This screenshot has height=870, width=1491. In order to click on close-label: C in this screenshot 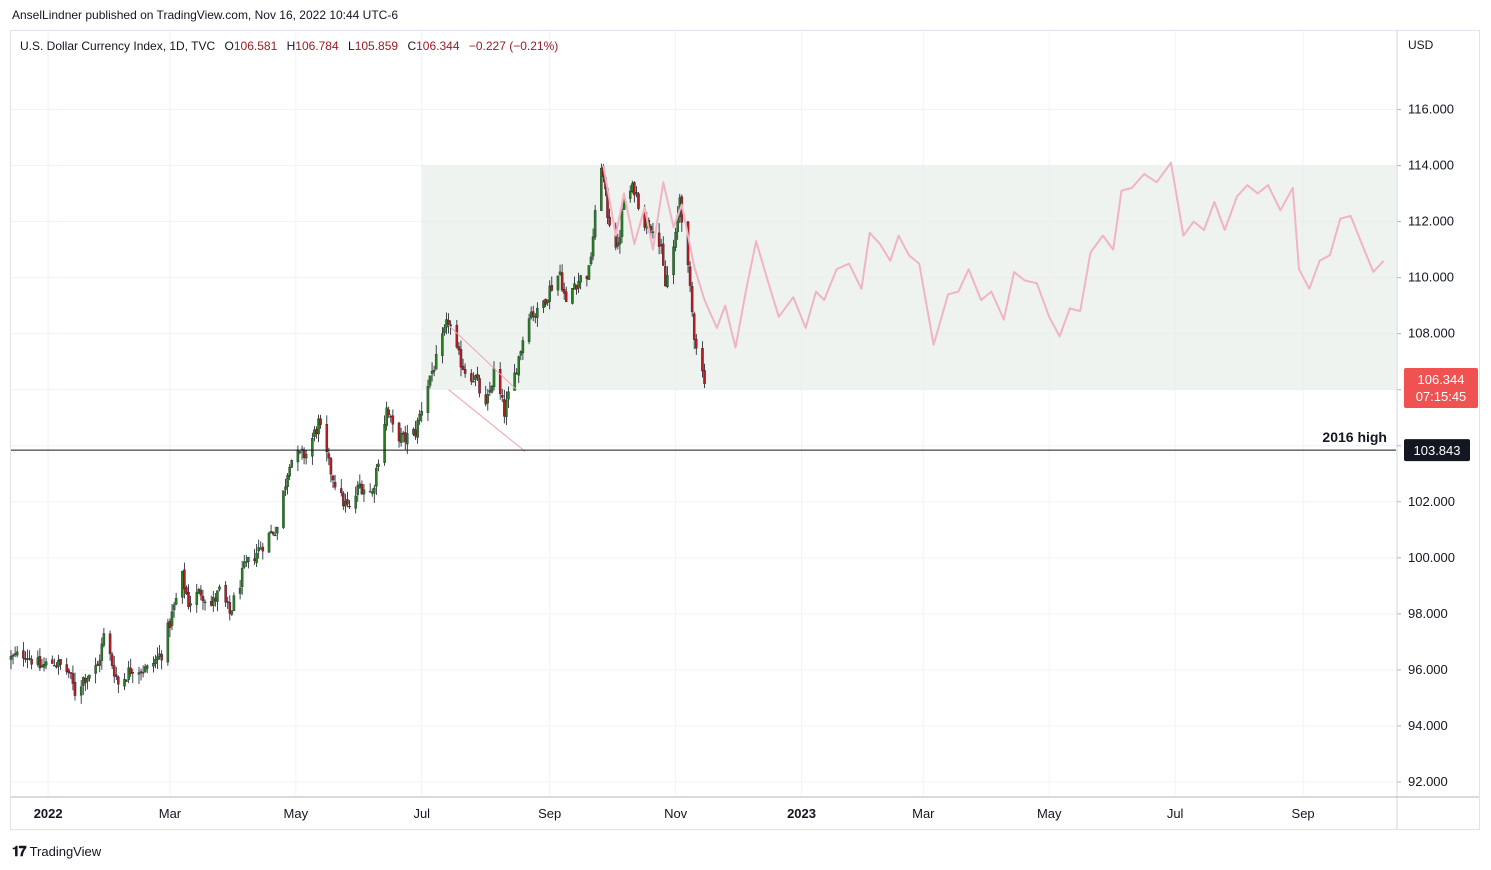, I will do `click(412, 46)`.